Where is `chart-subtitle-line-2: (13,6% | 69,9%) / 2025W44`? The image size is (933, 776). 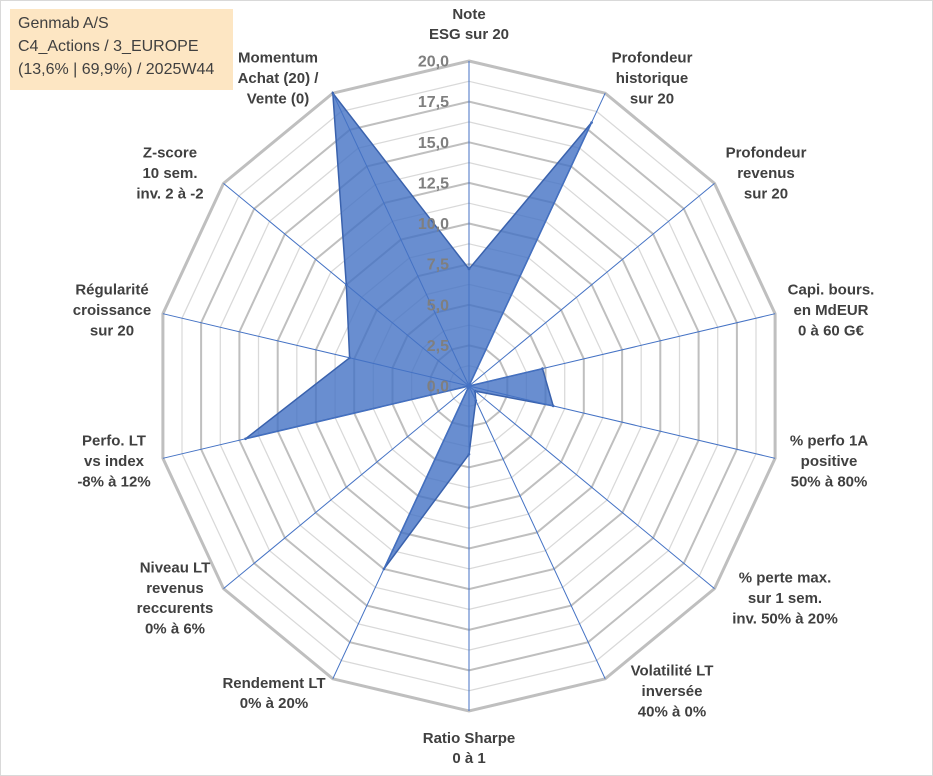
chart-subtitle-line-2: (13,6% | 69,9%) / 2025W44 is located at coordinates (116, 69).